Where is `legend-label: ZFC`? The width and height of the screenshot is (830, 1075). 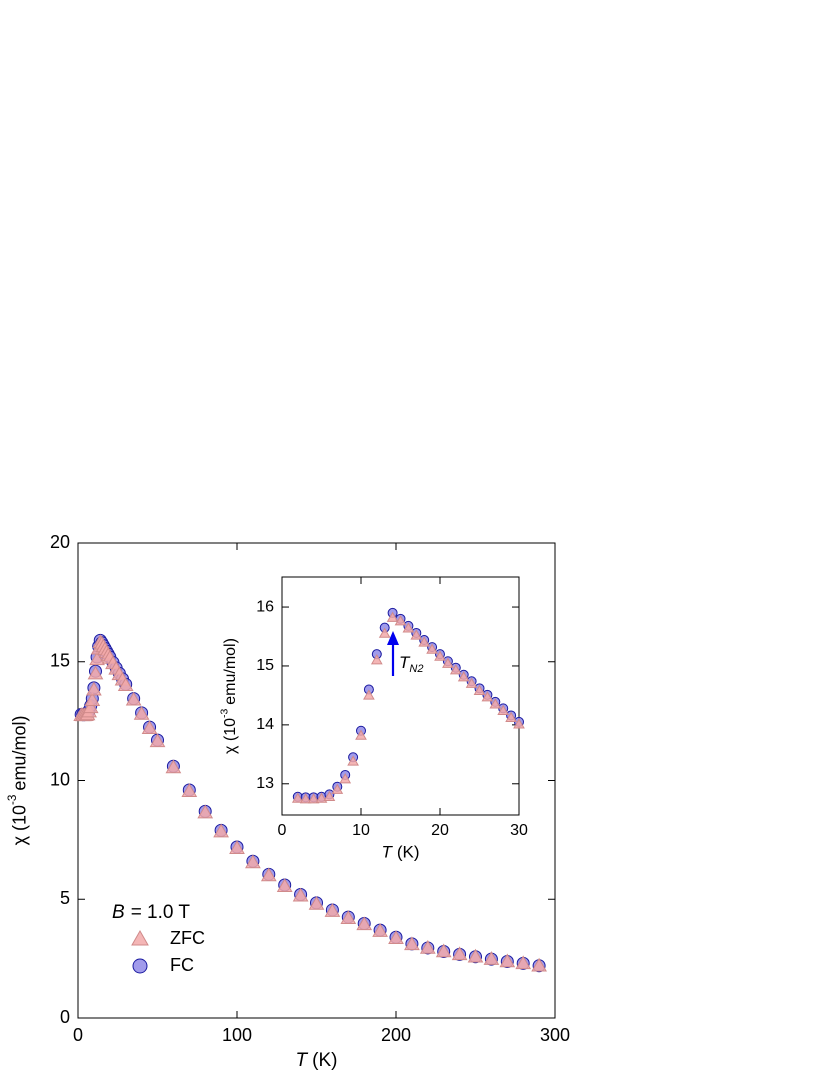
legend-label: ZFC is located at coordinates (187, 938).